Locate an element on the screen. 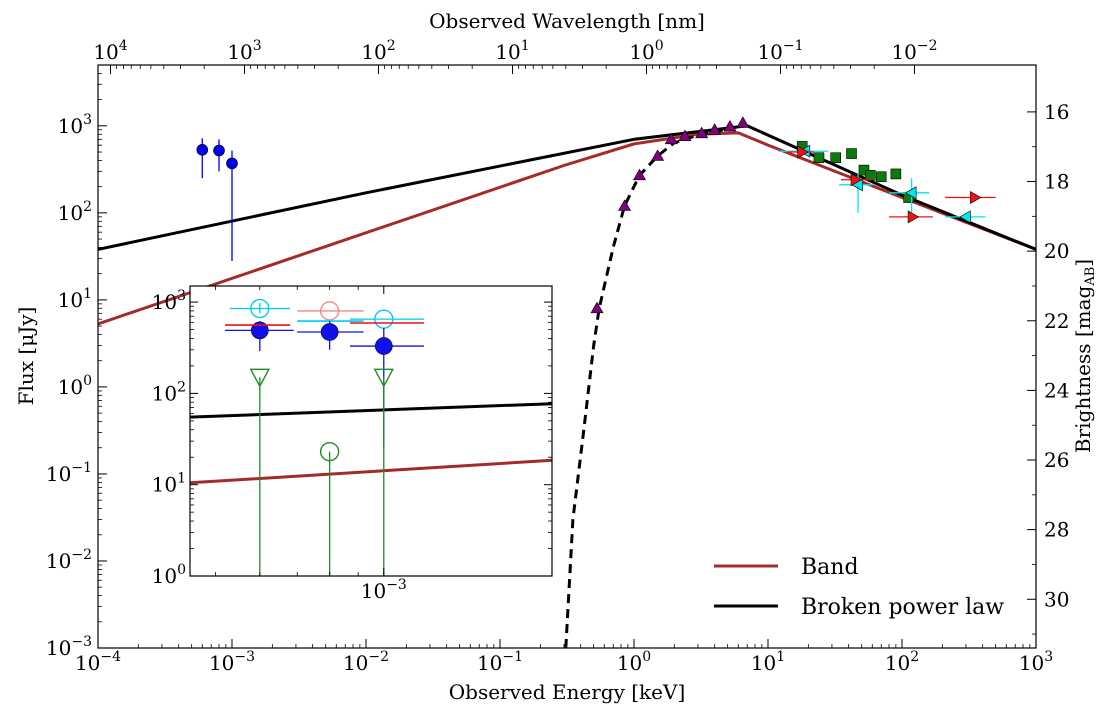 This screenshot has width=1102, height=709. y2-tick-label: 24 is located at coordinates (1056, 390).